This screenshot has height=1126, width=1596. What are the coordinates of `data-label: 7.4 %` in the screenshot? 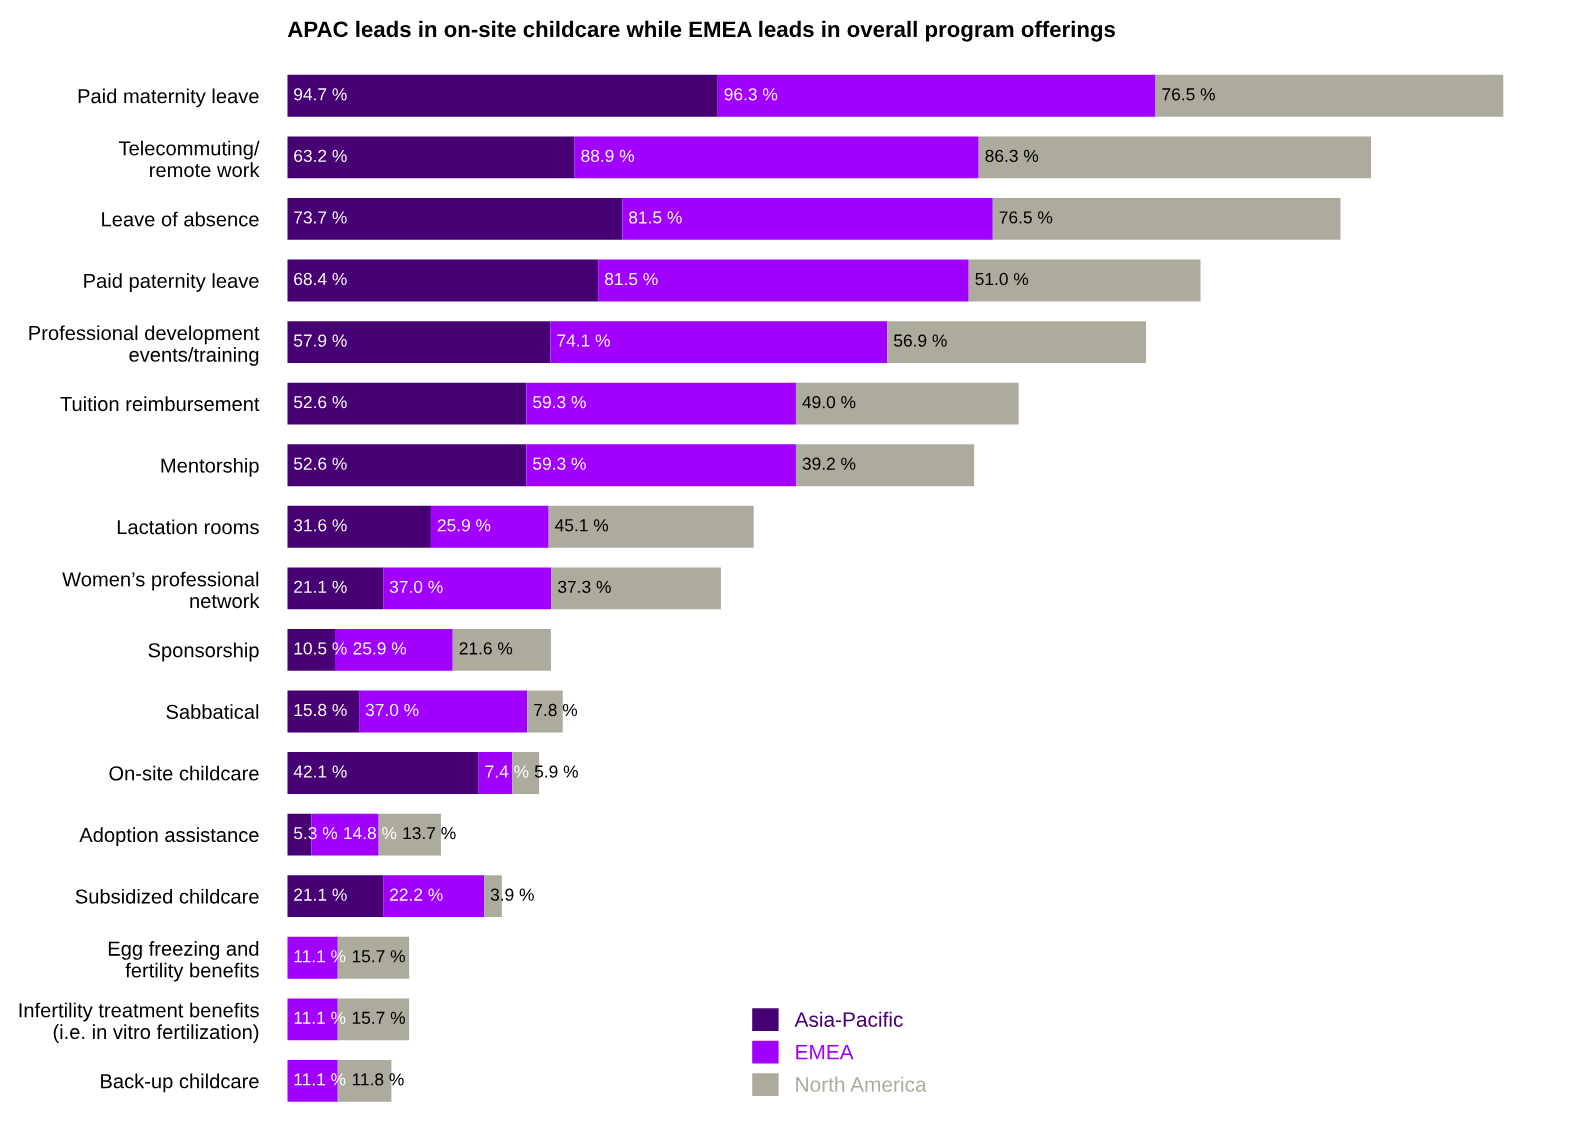 It's located at (507, 771).